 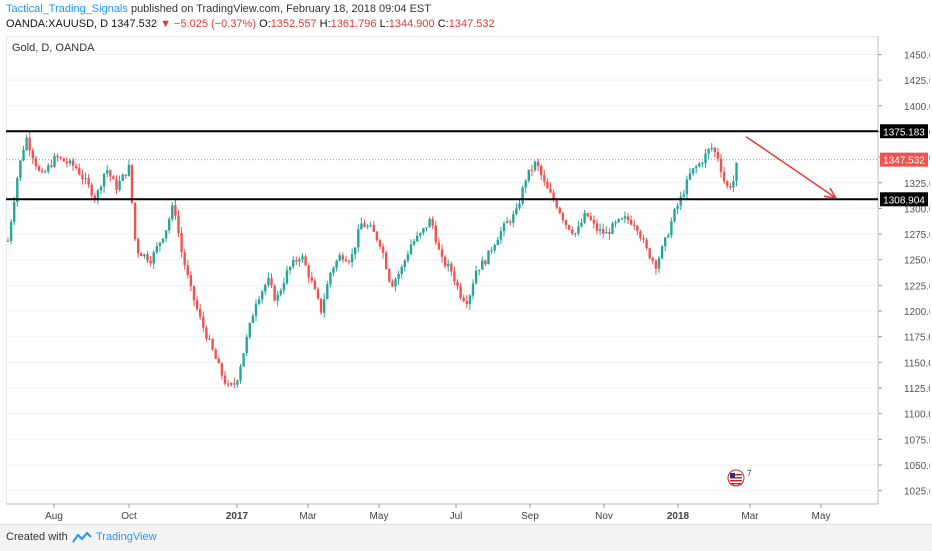 What do you see at coordinates (904, 200) in the screenshot?
I see `level-label: 1308.904` at bounding box center [904, 200].